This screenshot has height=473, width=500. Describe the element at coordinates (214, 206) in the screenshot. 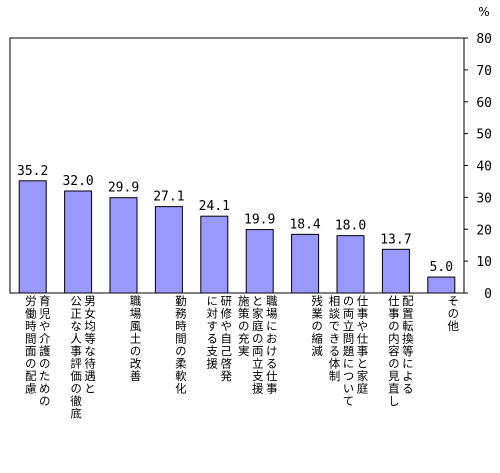

I see `data-label: 24.1` at that location.